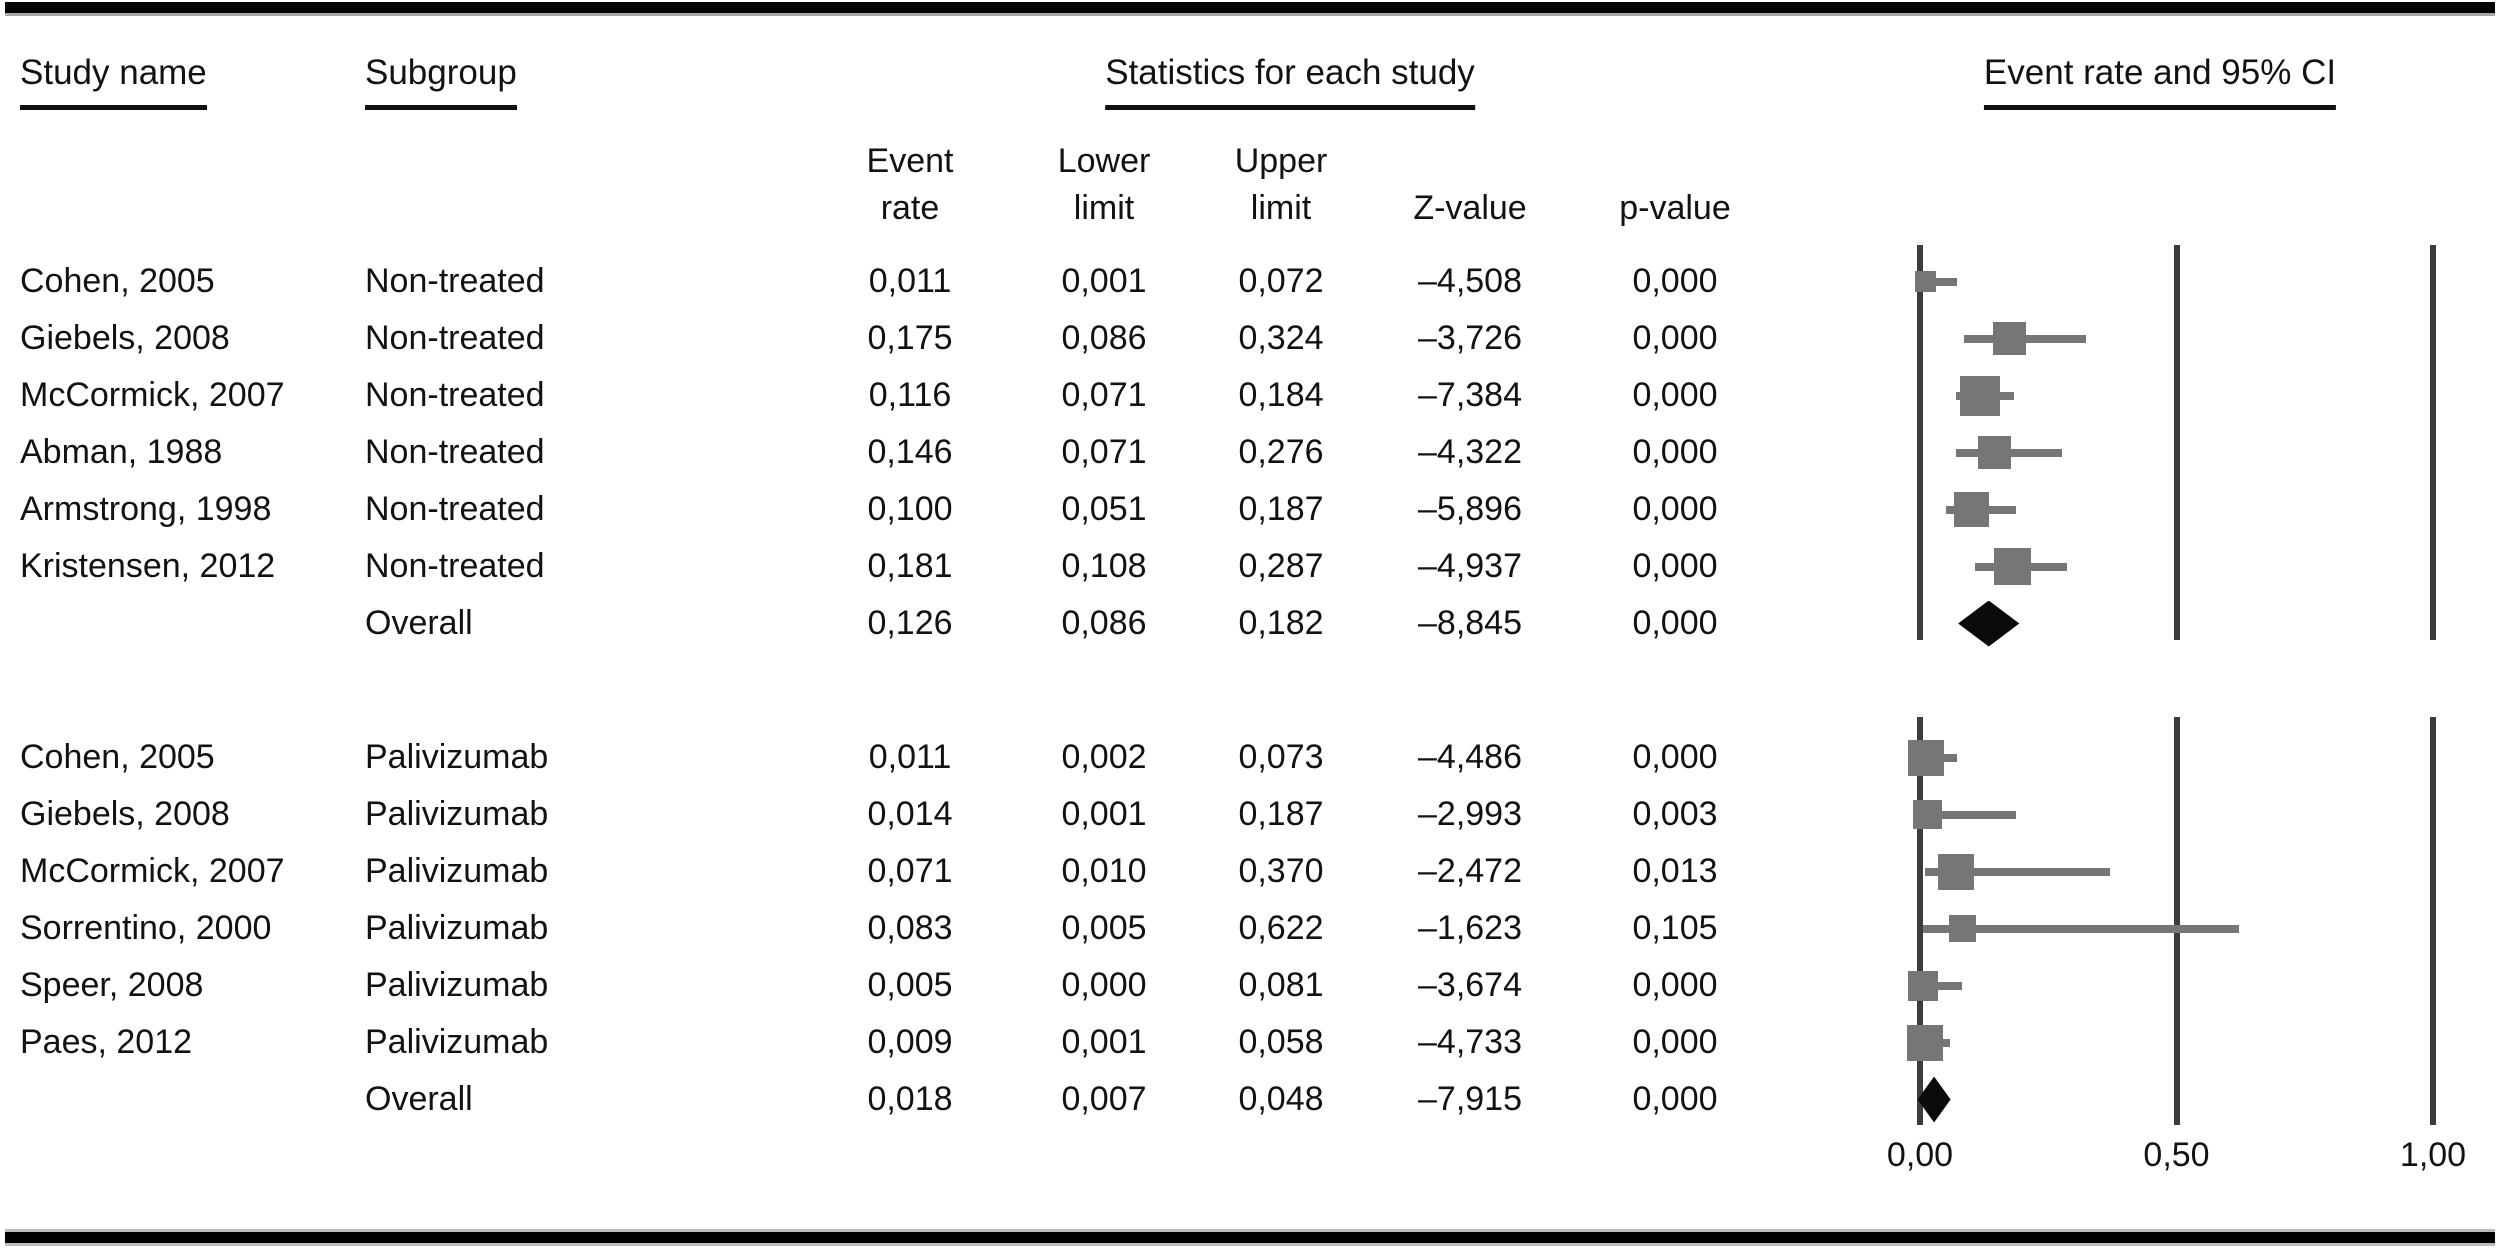 Image resolution: width=2500 pixels, height=1253 pixels. Describe the element at coordinates (1470, 281) in the screenshot. I see `z-value-cell: –4,508` at that location.